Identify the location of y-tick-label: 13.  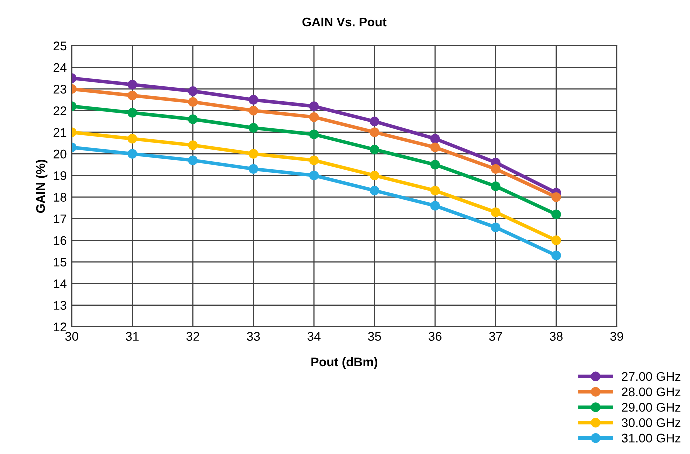
(60, 305).